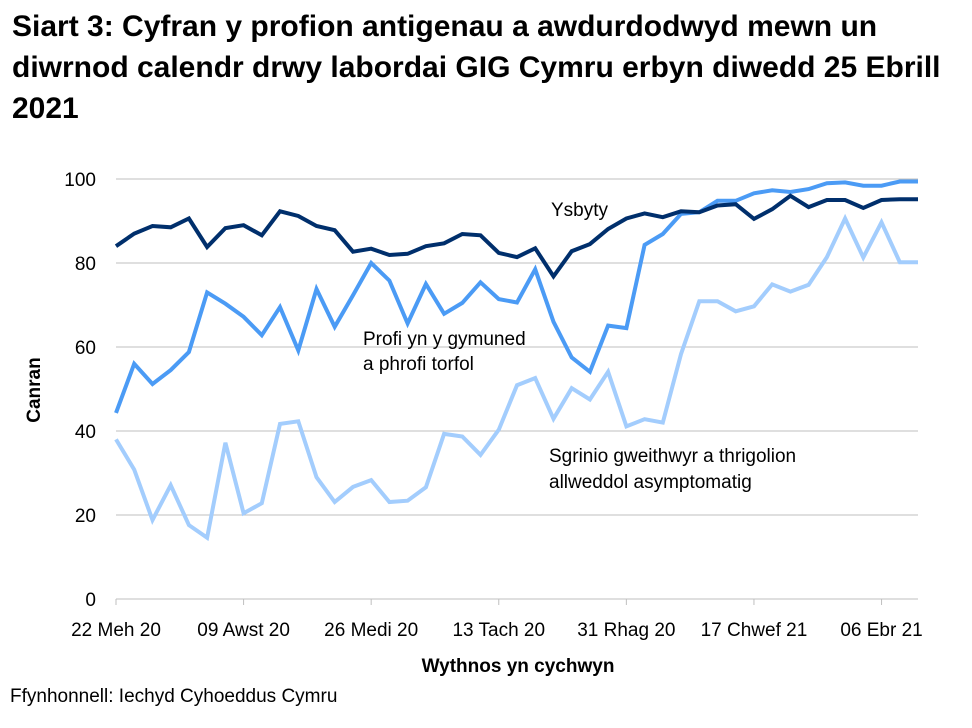  What do you see at coordinates (80, 180) in the screenshot?
I see `y-tick-label: 100` at bounding box center [80, 180].